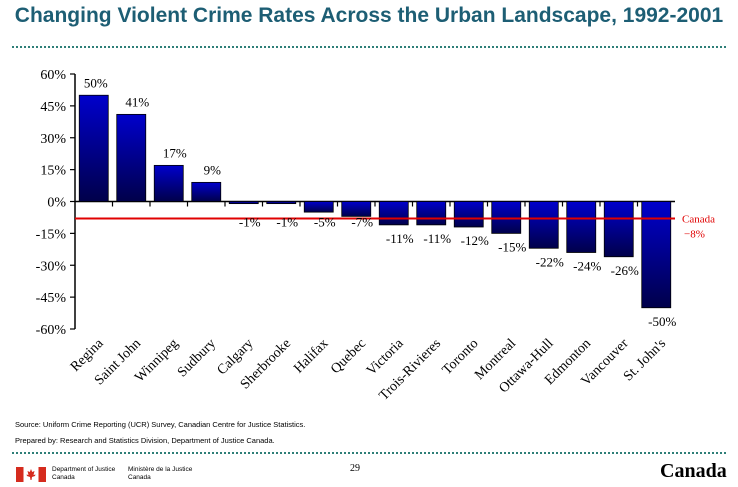  Describe the element at coordinates (512, 246) in the screenshot. I see `data-label: -15%` at that location.